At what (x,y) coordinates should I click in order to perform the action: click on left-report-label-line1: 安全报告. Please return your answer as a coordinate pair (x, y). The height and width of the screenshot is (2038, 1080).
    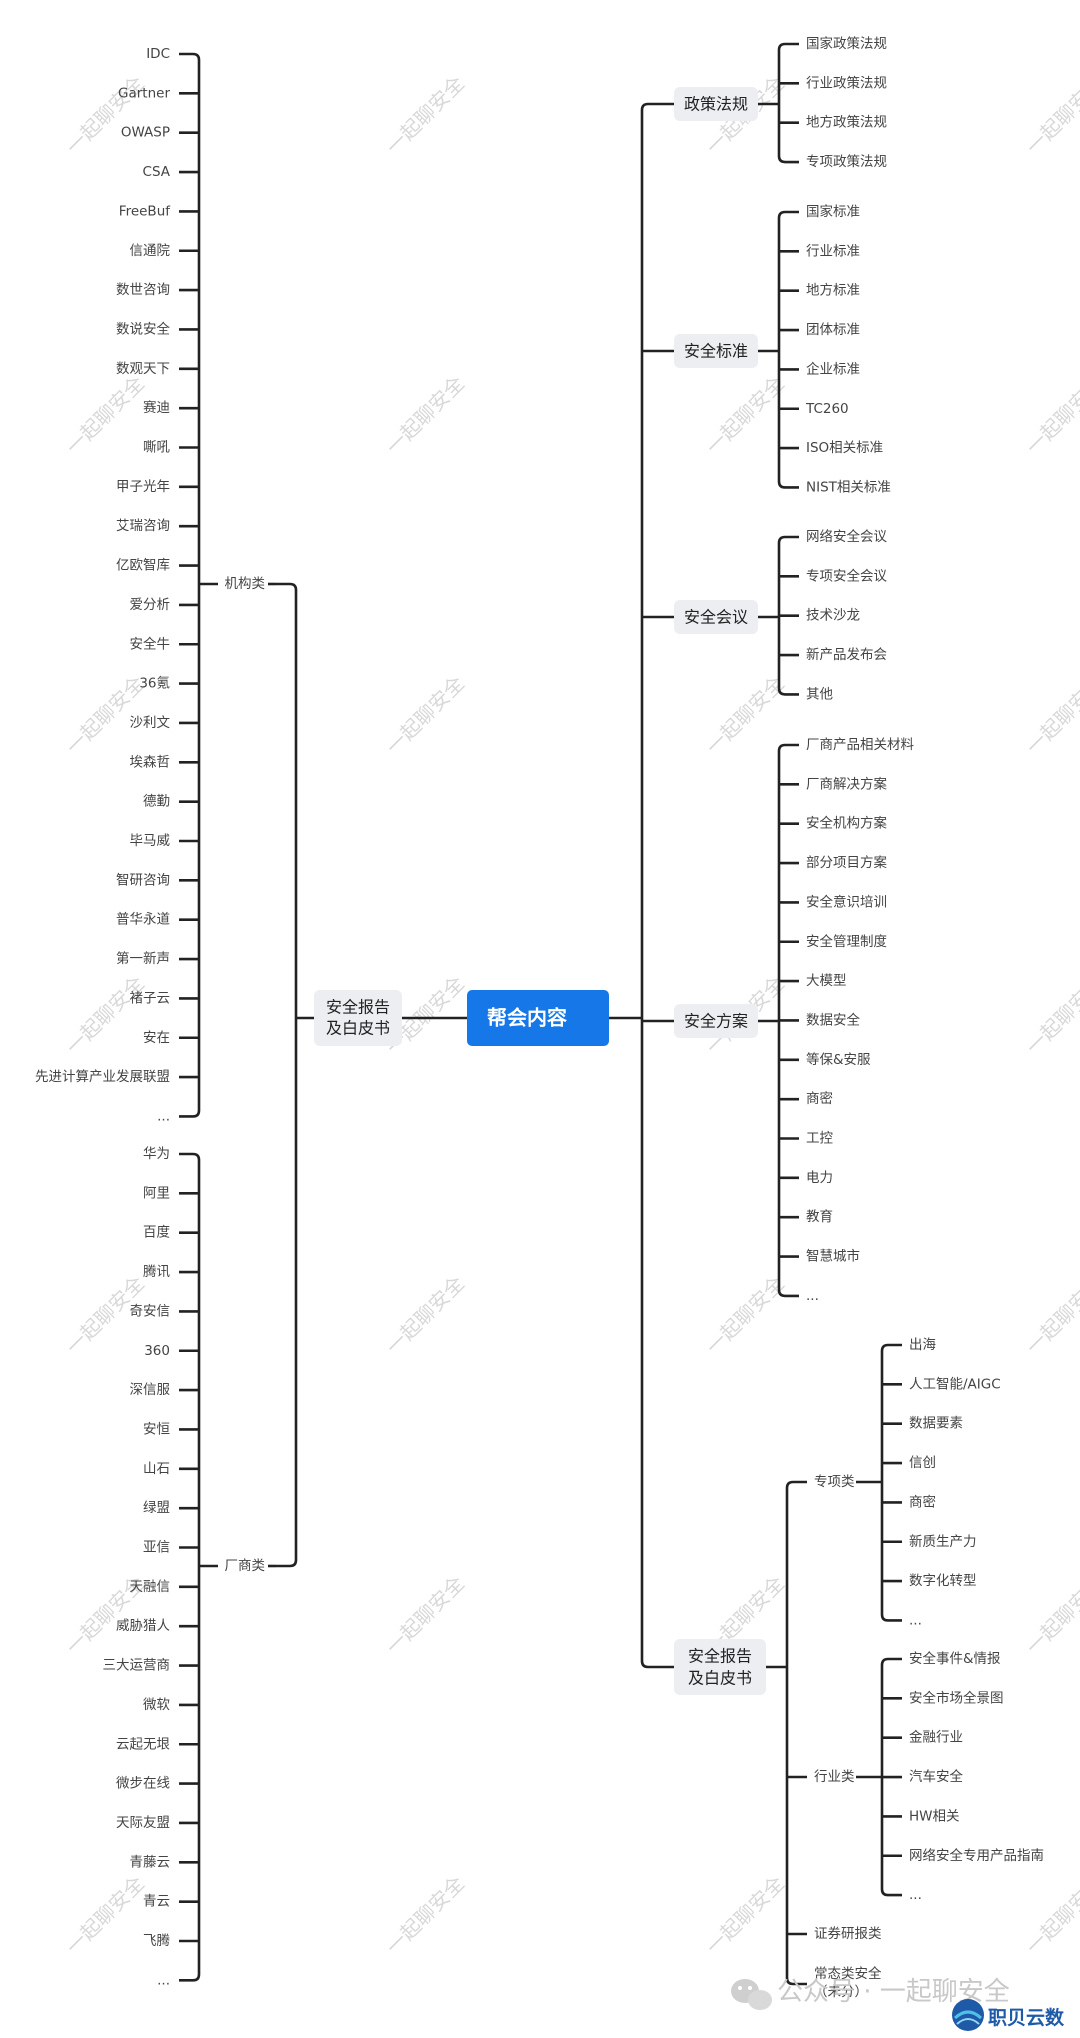
    Looking at the image, I should click on (358, 1007).